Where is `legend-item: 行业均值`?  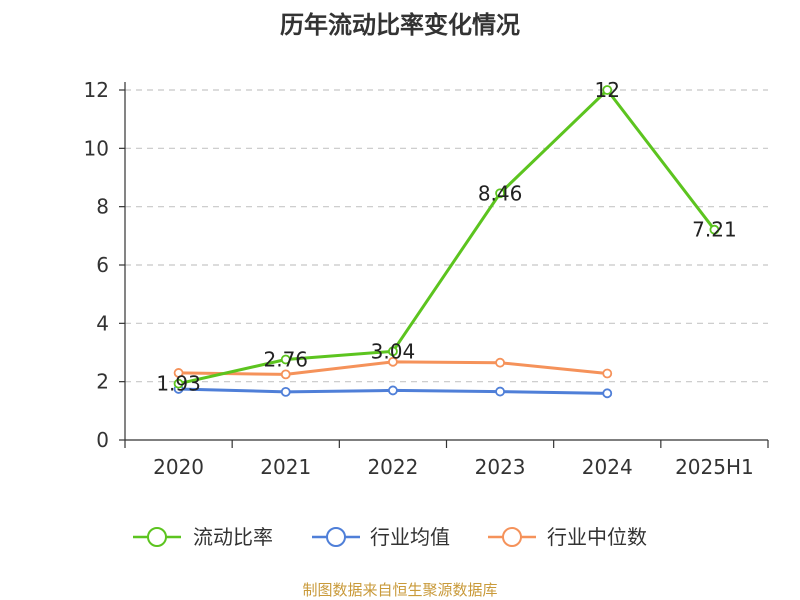 legend-item: 行业均值 is located at coordinates (381, 537).